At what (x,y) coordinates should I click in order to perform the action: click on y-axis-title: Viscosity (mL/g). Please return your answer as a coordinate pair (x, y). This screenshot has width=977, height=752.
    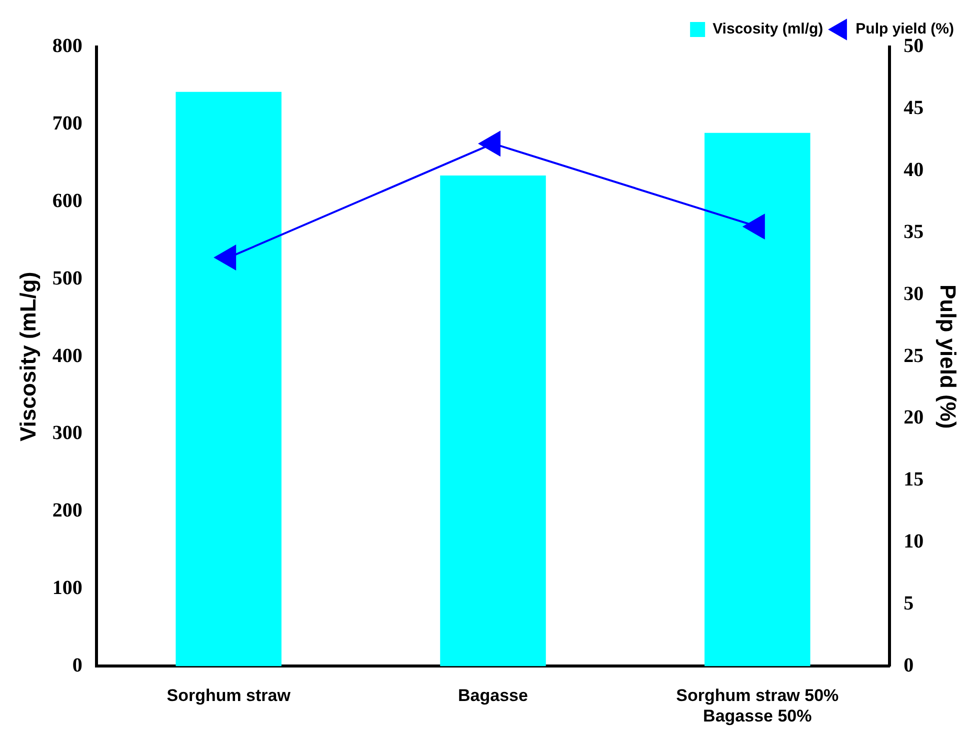
    Looking at the image, I should click on (27, 357).